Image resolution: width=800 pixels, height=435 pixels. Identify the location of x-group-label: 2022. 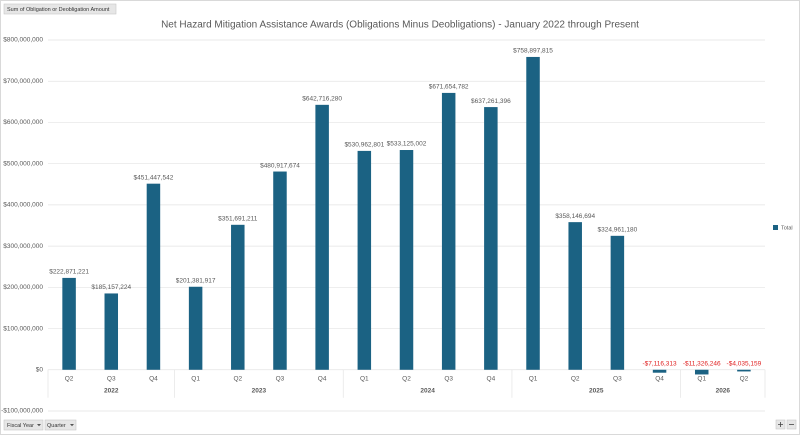
(111, 390).